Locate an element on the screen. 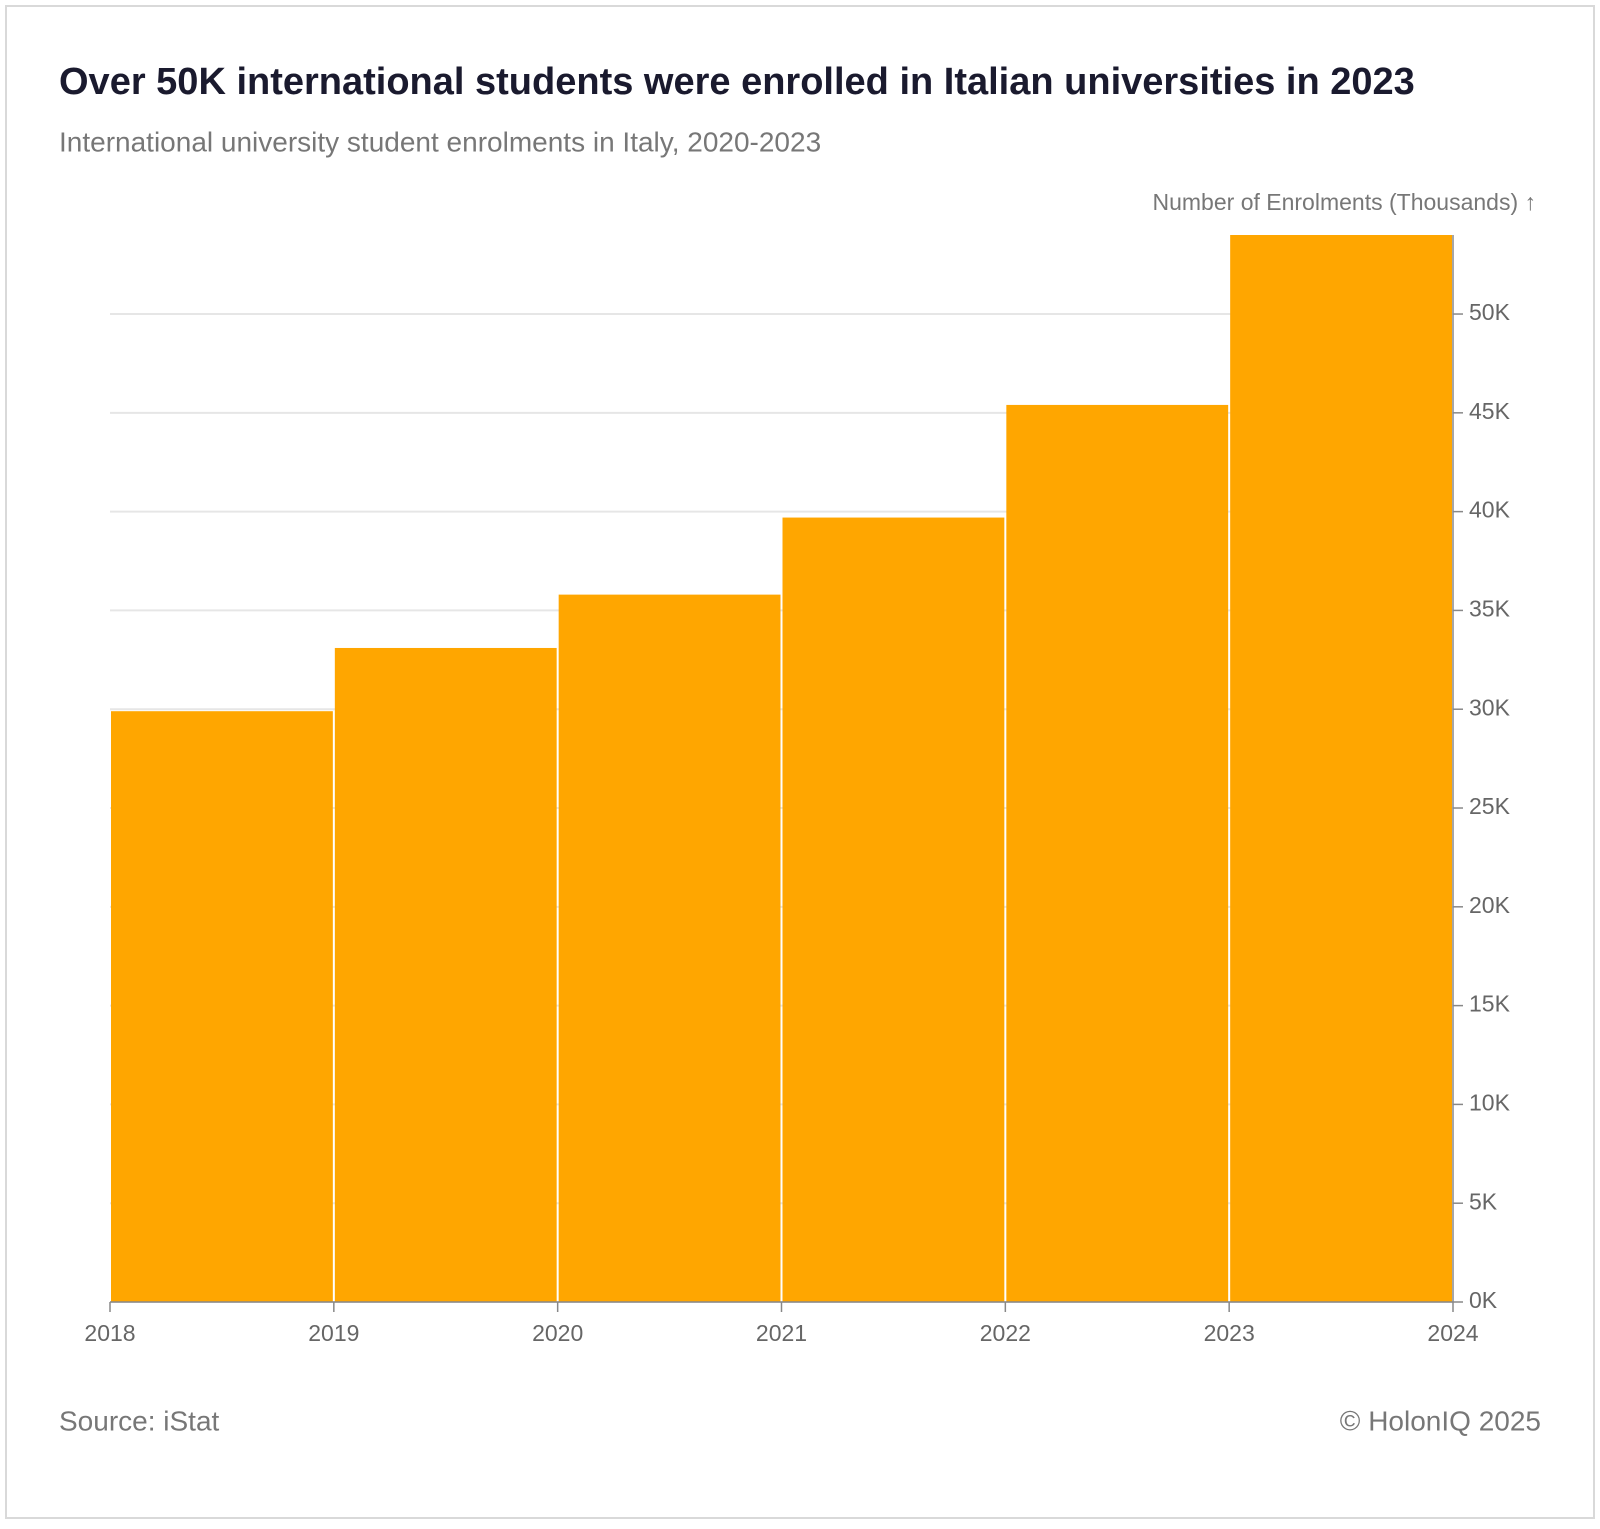 The width and height of the screenshot is (1600, 1529). y-tick-label: 25K is located at coordinates (1490, 806).